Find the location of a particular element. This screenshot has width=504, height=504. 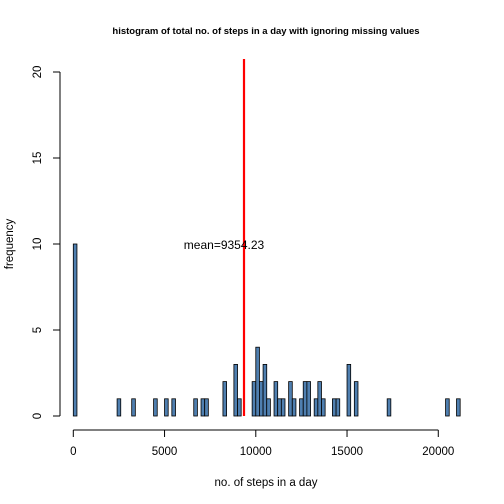

y-axis: 0 5 10 15 20 is located at coordinates (46, 242).